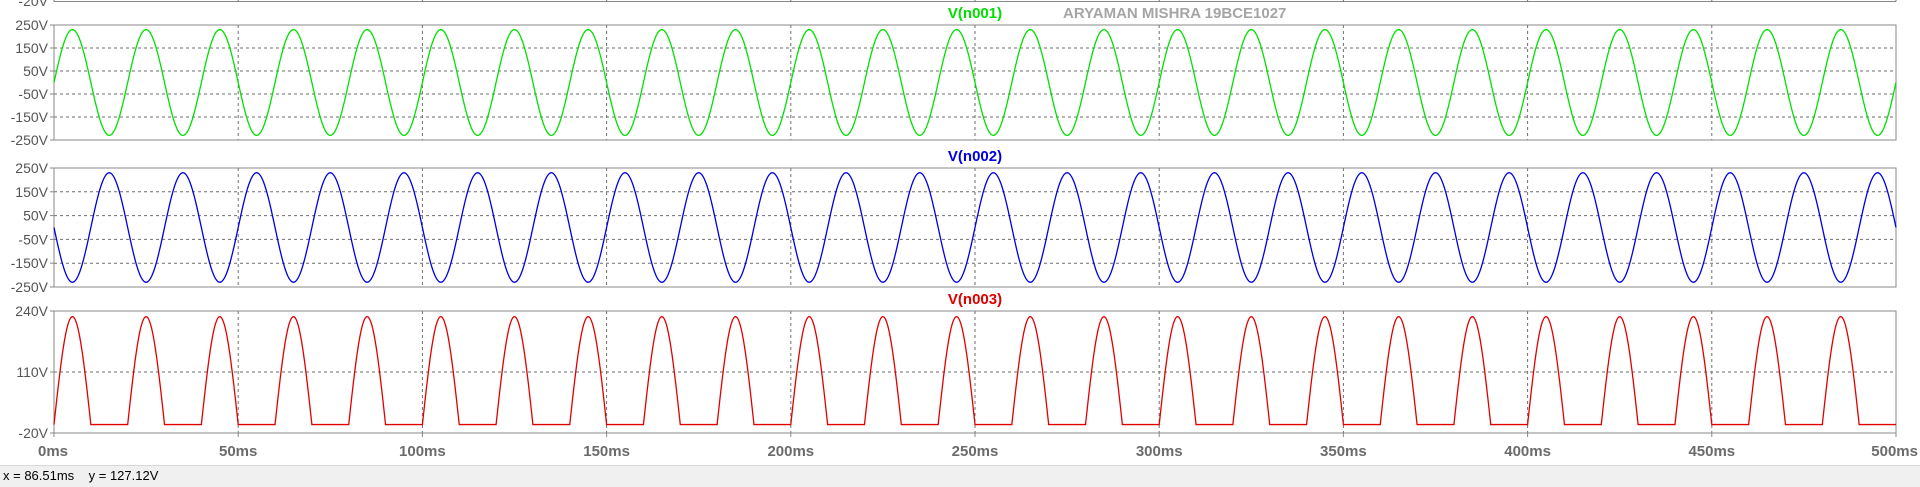  Describe the element at coordinates (960, 476) in the screenshot. I see `status-bar: x = 86.51ms y = 127.12V` at that location.